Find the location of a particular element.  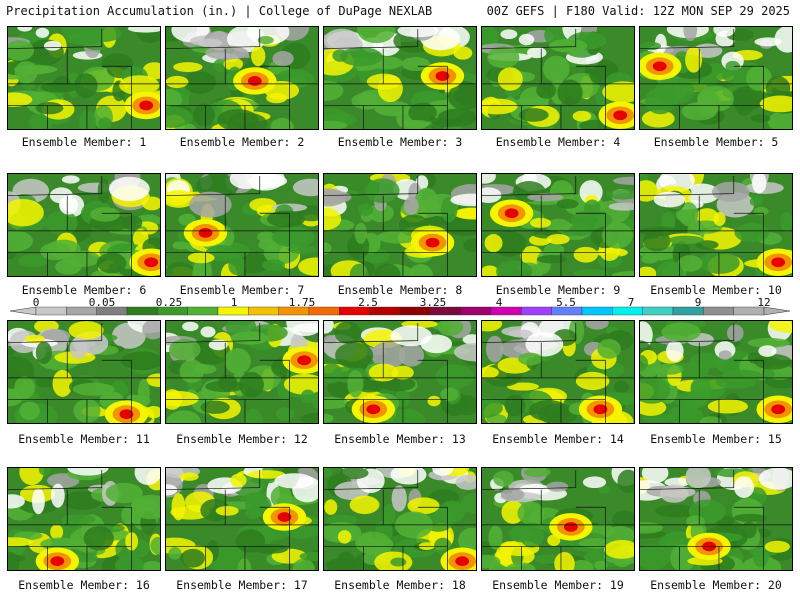

member-label: Ensemble Member: 11 is located at coordinates (84, 439).